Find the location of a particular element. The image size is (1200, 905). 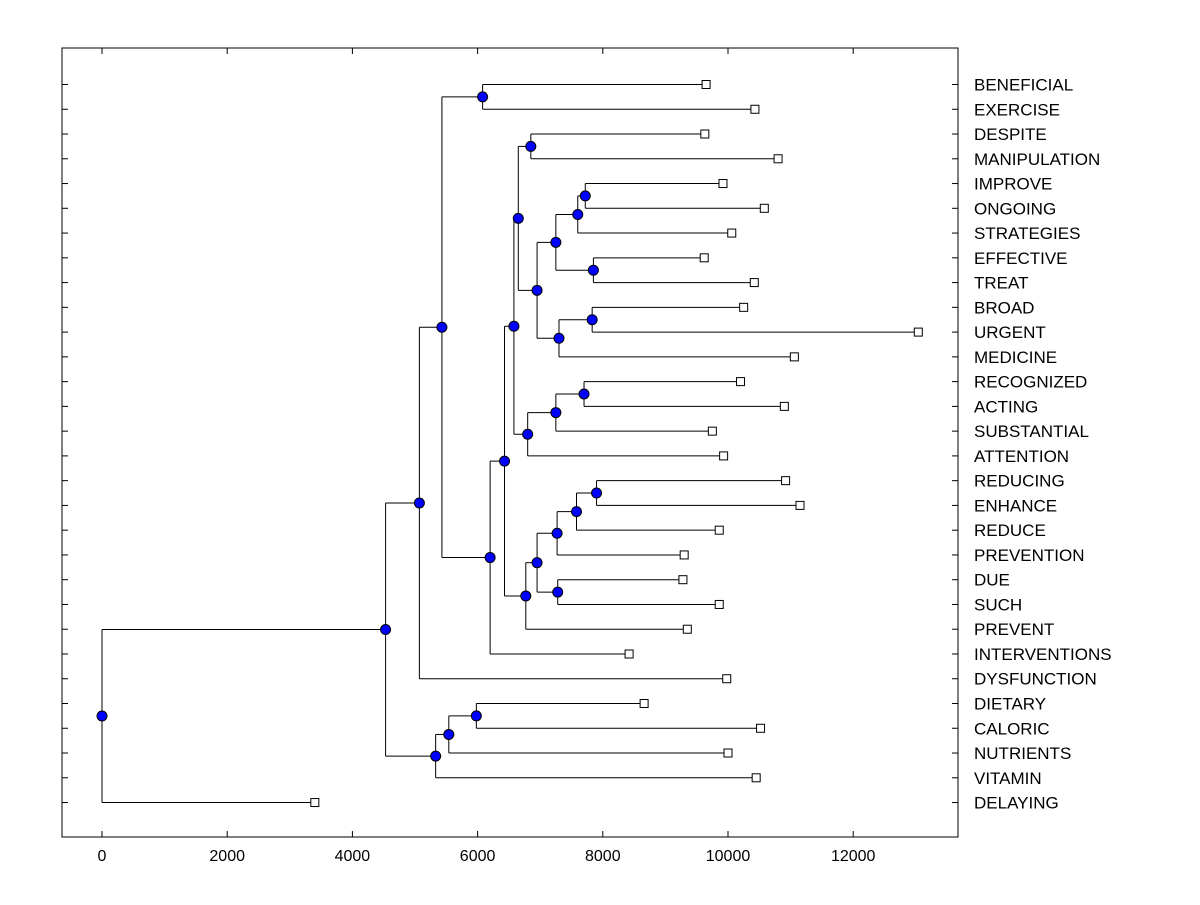

leaf-label-effective: EFFECTIVE is located at coordinates (1021, 258).